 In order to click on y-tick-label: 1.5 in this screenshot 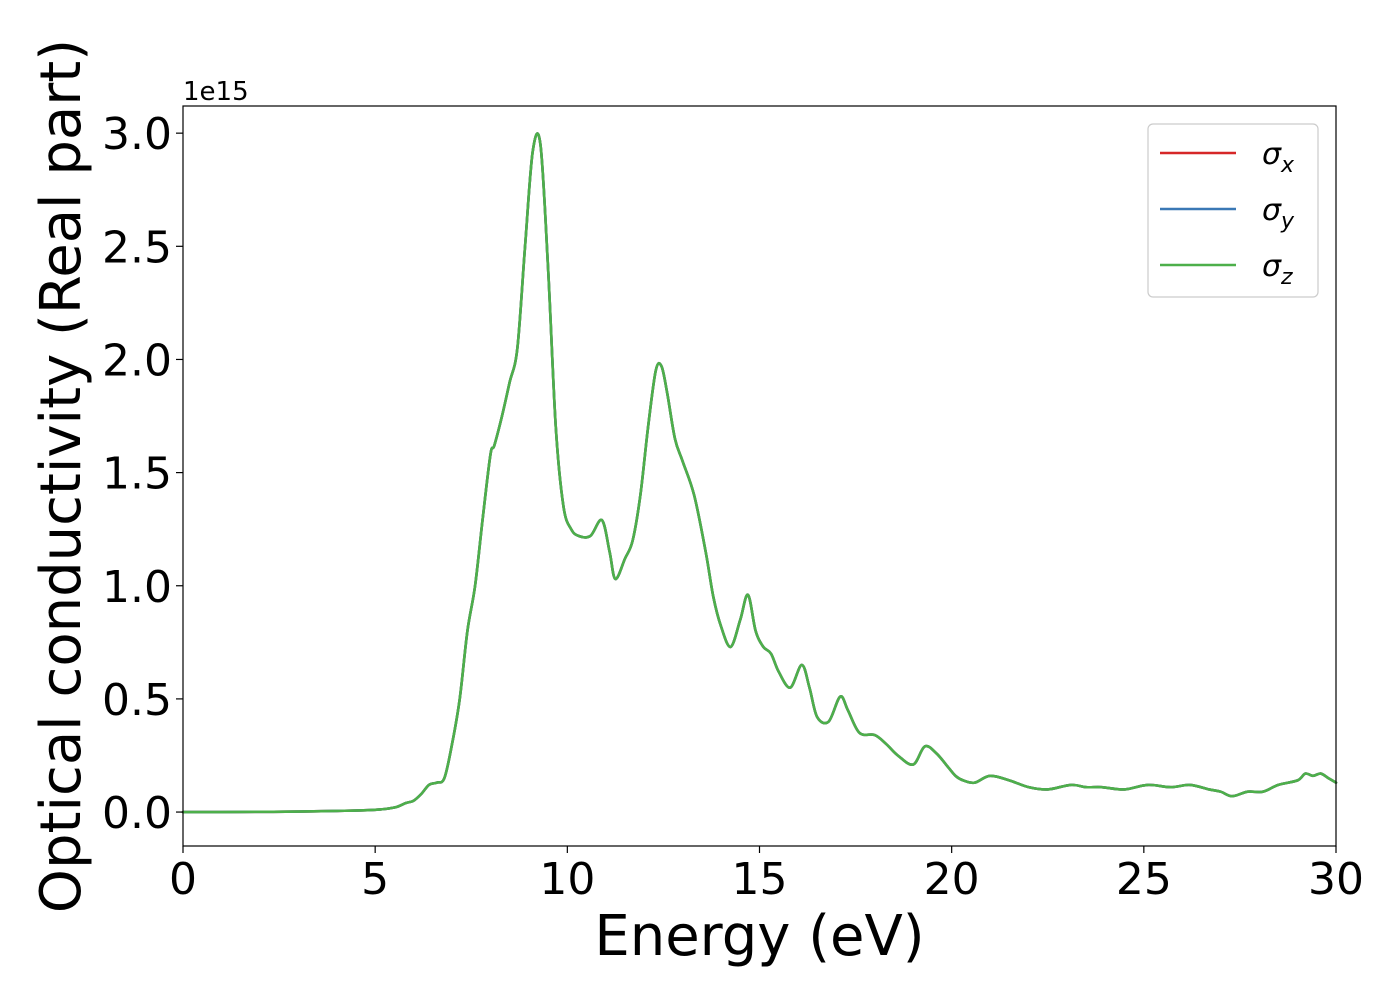, I will do `click(137, 474)`.